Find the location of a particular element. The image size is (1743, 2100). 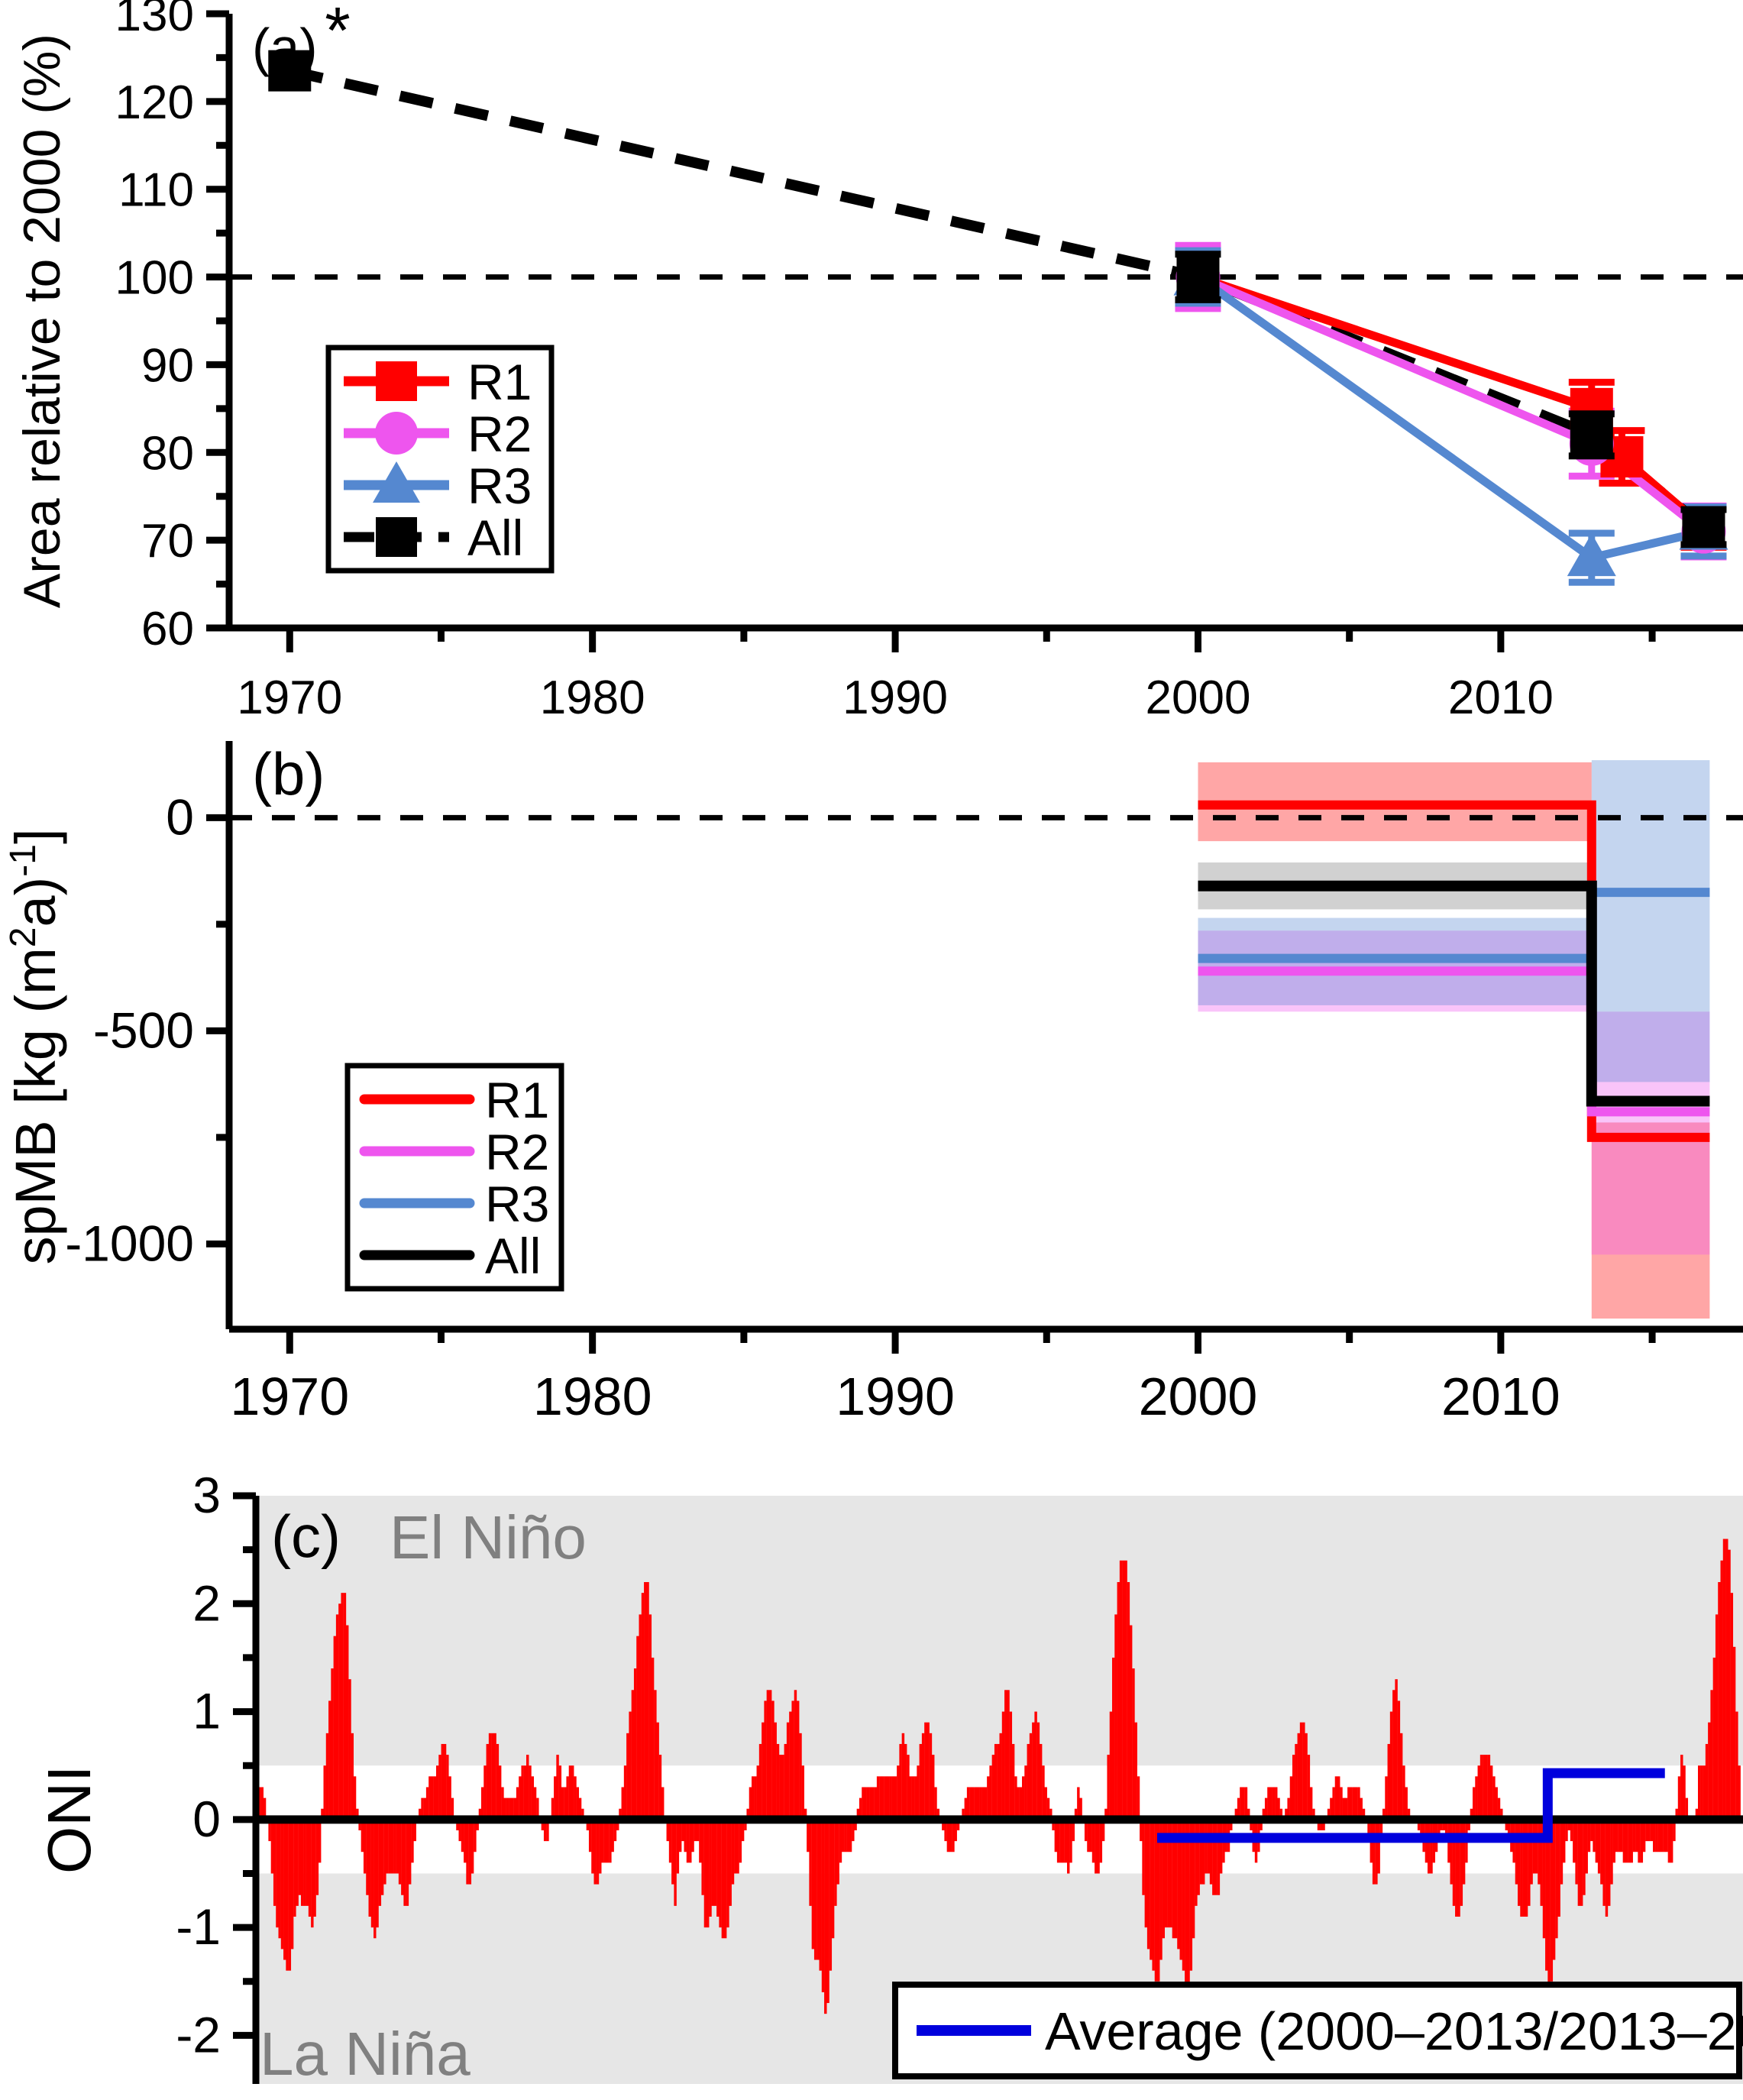

y-tick-label: 120 is located at coordinates (155, 102).